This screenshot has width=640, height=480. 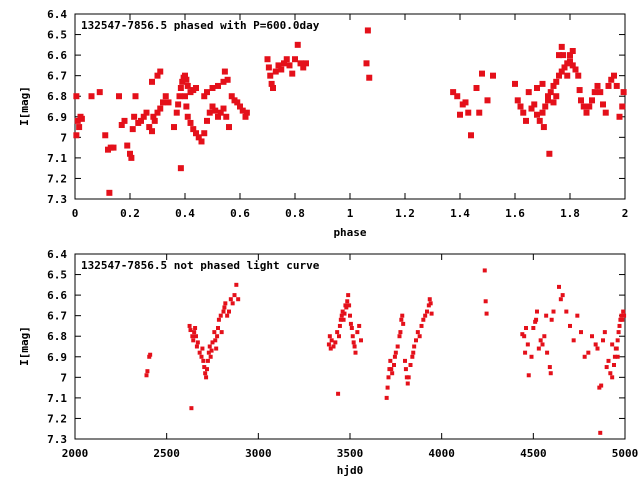 What do you see at coordinates (625, 453) in the screenshot?
I see `unphased-x-tick-label: 5000` at bounding box center [625, 453].